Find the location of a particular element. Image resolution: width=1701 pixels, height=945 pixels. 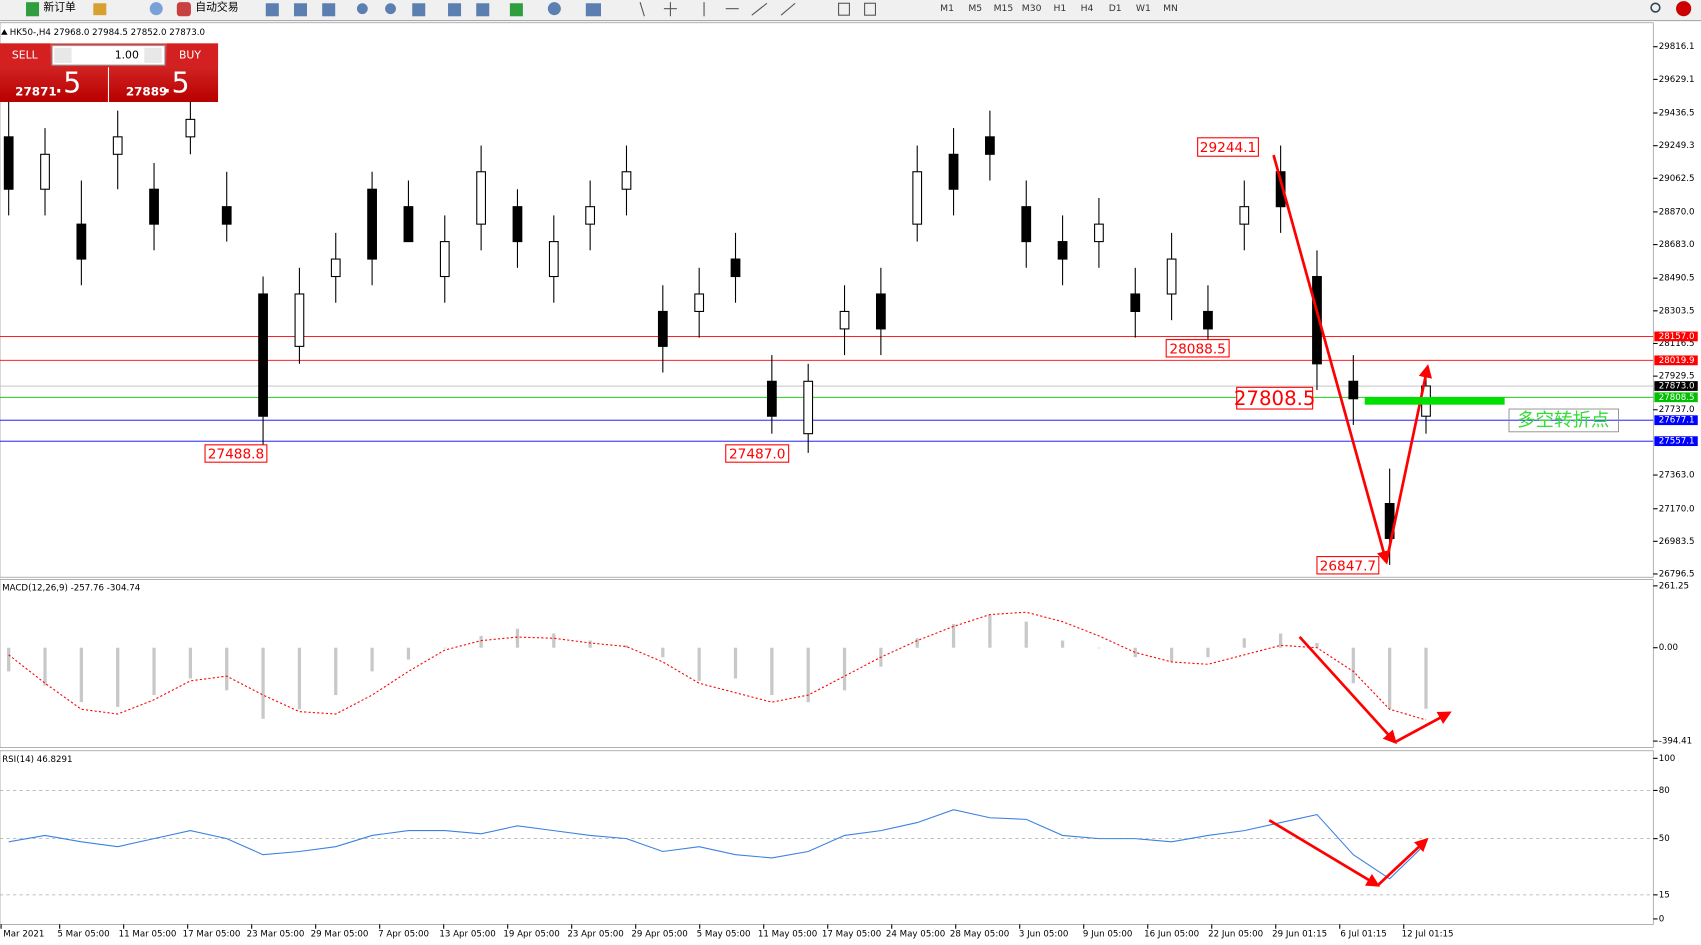

x-tick-label: 28 May 05:00 is located at coordinates (979, 935).